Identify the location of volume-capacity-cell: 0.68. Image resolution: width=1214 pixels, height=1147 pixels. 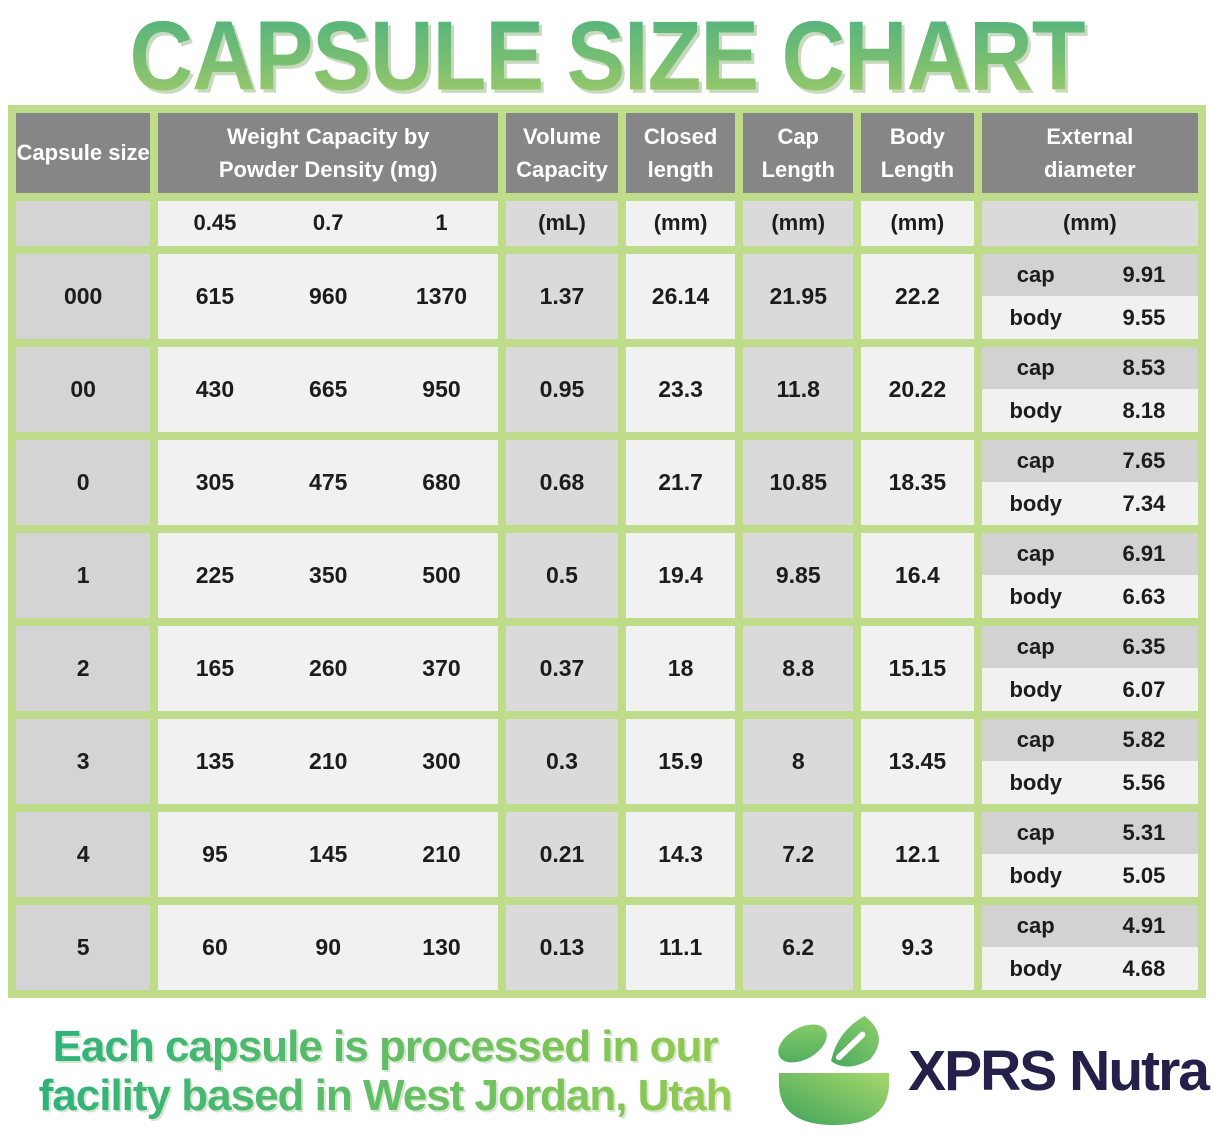
(562, 482).